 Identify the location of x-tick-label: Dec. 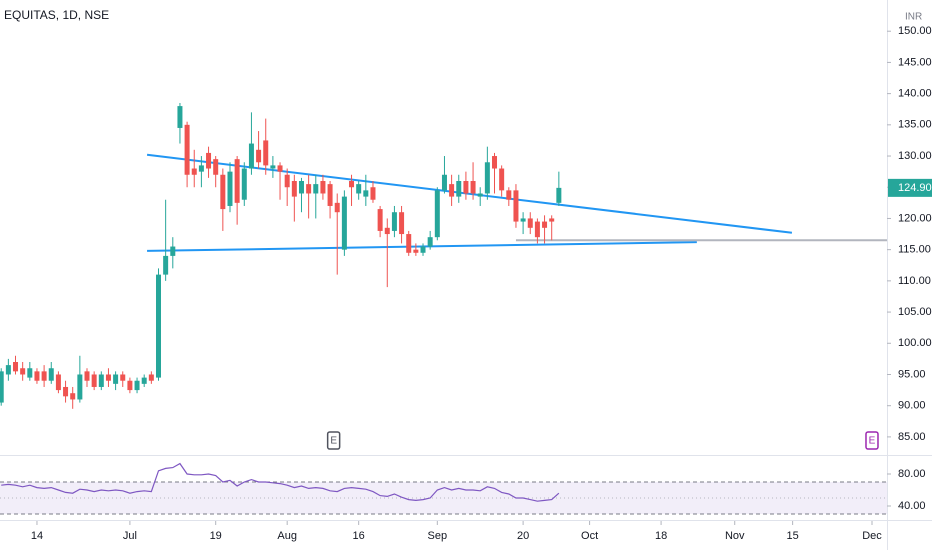
(872, 536).